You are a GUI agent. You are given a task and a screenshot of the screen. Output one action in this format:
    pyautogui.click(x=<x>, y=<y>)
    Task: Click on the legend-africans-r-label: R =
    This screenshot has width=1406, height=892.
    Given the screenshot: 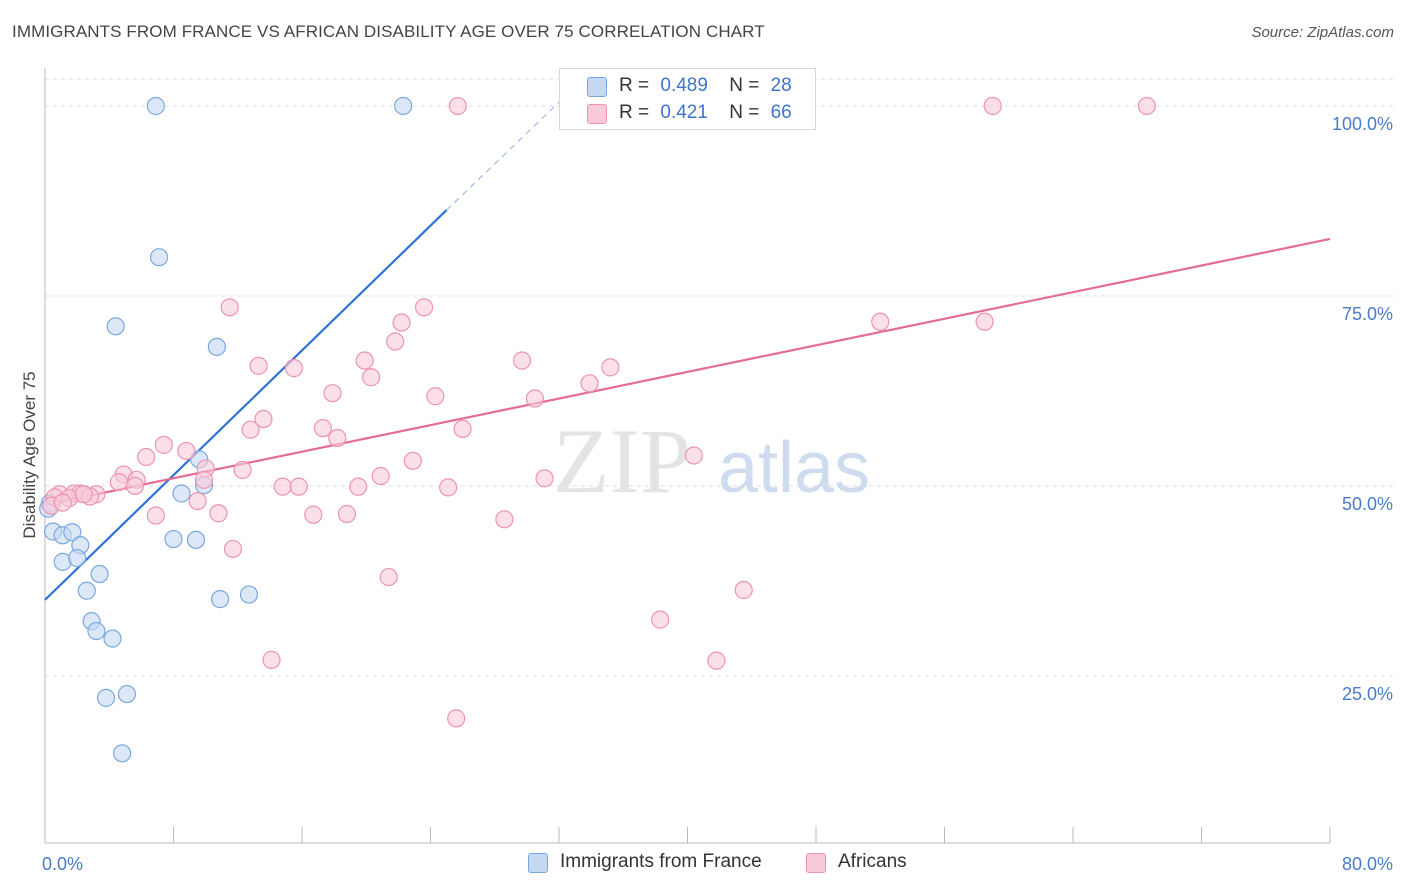 What is the action you would take?
    pyautogui.click(x=634, y=112)
    